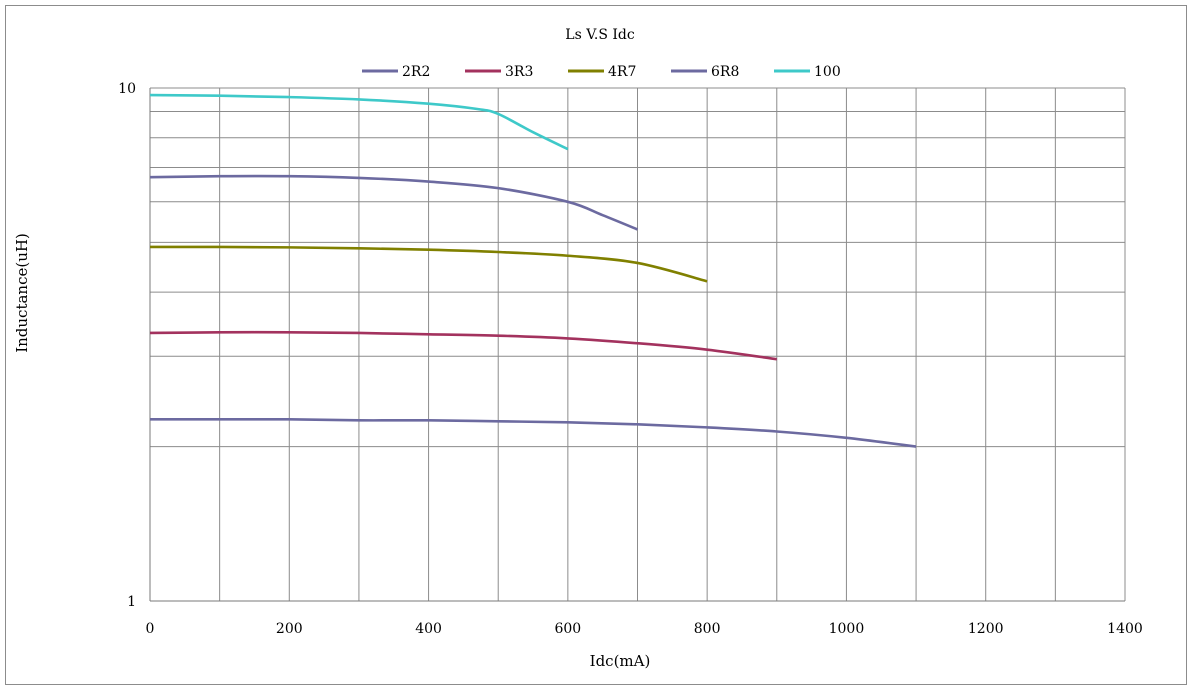 This screenshot has height=691, width=1194. What do you see at coordinates (22, 293) in the screenshot?
I see `y-axis-label: Inductance(uH)` at bounding box center [22, 293].